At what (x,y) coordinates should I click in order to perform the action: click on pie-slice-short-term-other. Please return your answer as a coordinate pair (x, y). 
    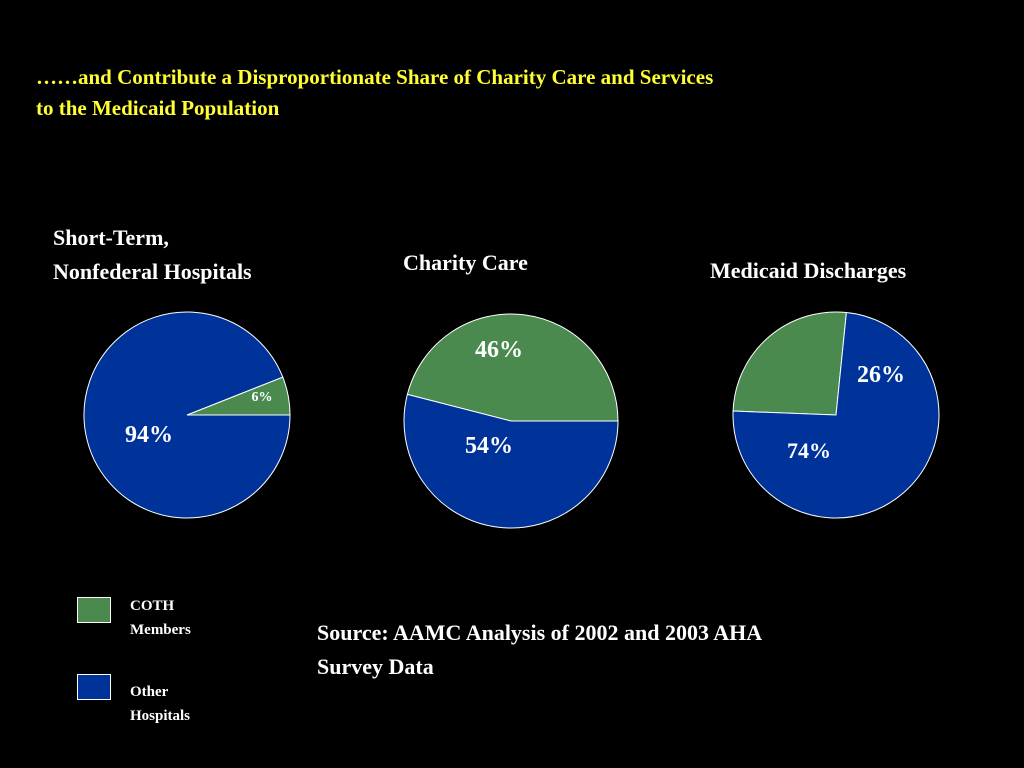
    Looking at the image, I should click on (187, 415).